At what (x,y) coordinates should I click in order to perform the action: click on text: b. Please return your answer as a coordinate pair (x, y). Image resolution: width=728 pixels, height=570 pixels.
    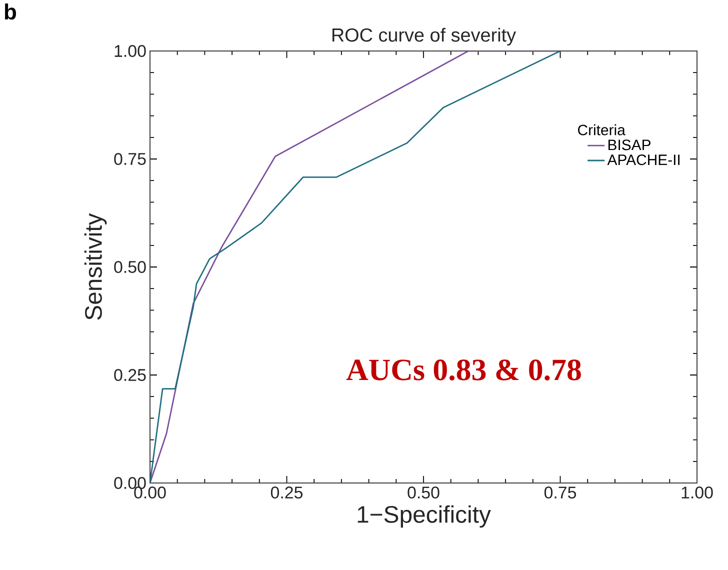
    Looking at the image, I should click on (10, 12).